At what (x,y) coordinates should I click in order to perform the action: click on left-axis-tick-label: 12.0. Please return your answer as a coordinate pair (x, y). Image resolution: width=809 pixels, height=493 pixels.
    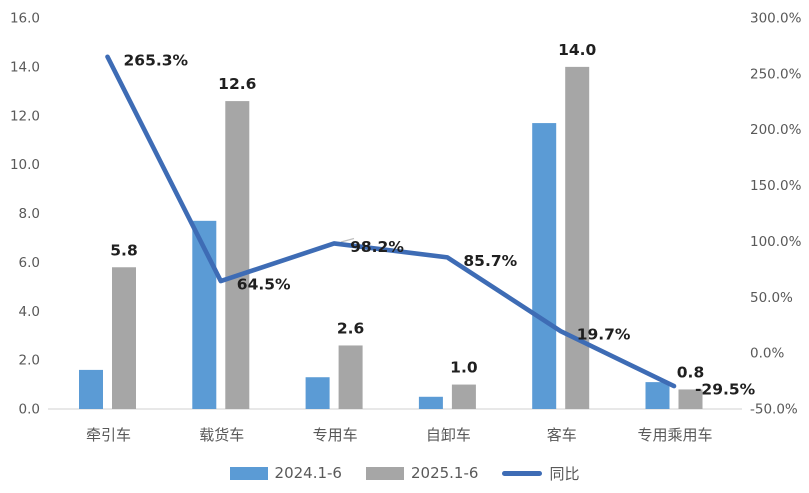
    Looking at the image, I should click on (25, 116).